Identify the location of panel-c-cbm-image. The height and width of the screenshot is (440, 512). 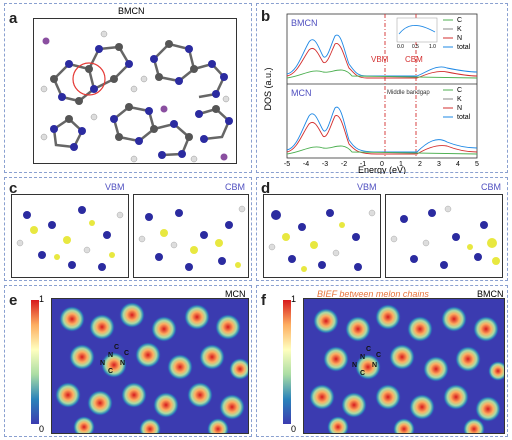
(191, 236).